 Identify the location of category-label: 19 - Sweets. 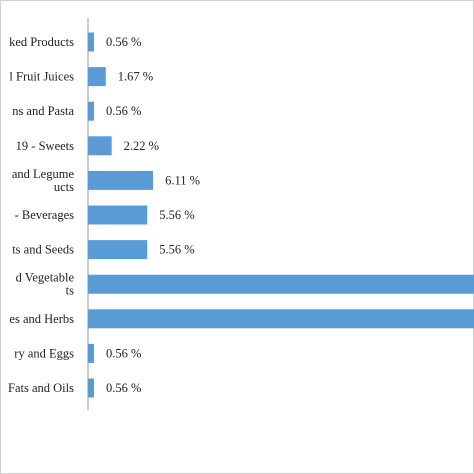
(45, 146).